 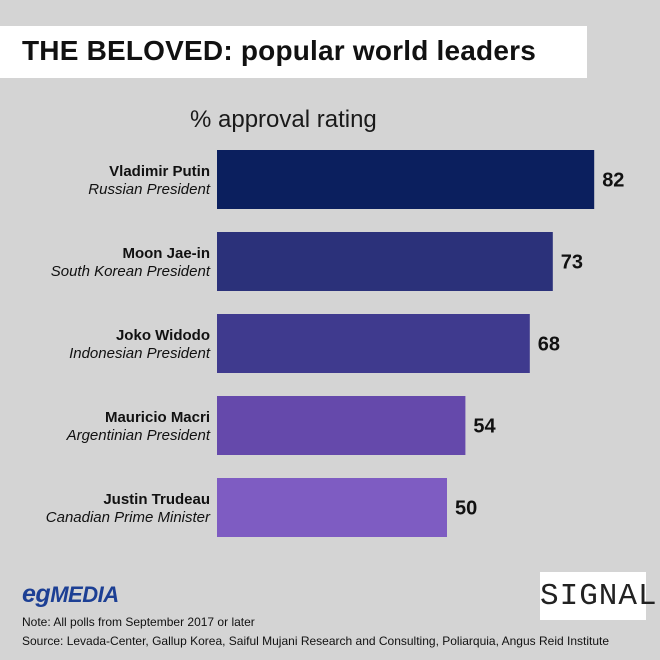 I want to click on value-label: 82, so click(x=613, y=181).